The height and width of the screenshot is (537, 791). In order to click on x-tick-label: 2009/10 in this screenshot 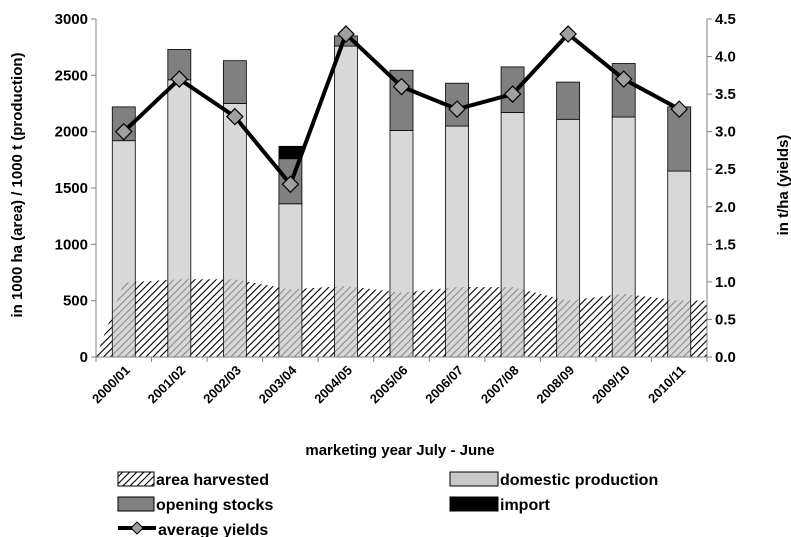, I will do `click(611, 385)`.